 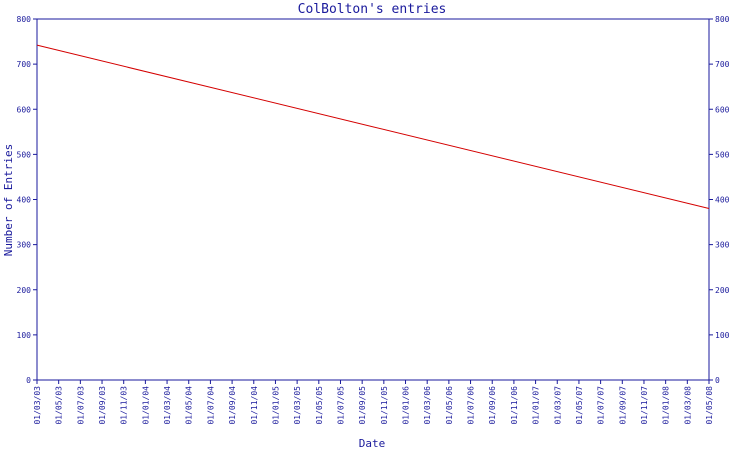 I want to click on x-tick-label: 01/05/06, so click(x=449, y=405).